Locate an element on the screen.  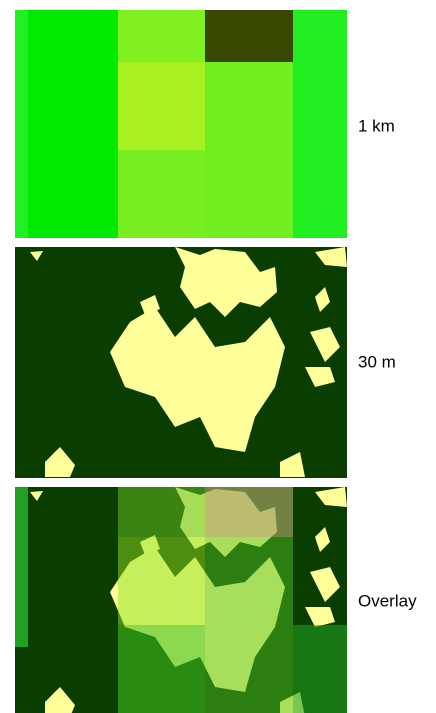
panel-label: 30 m is located at coordinates (377, 361).